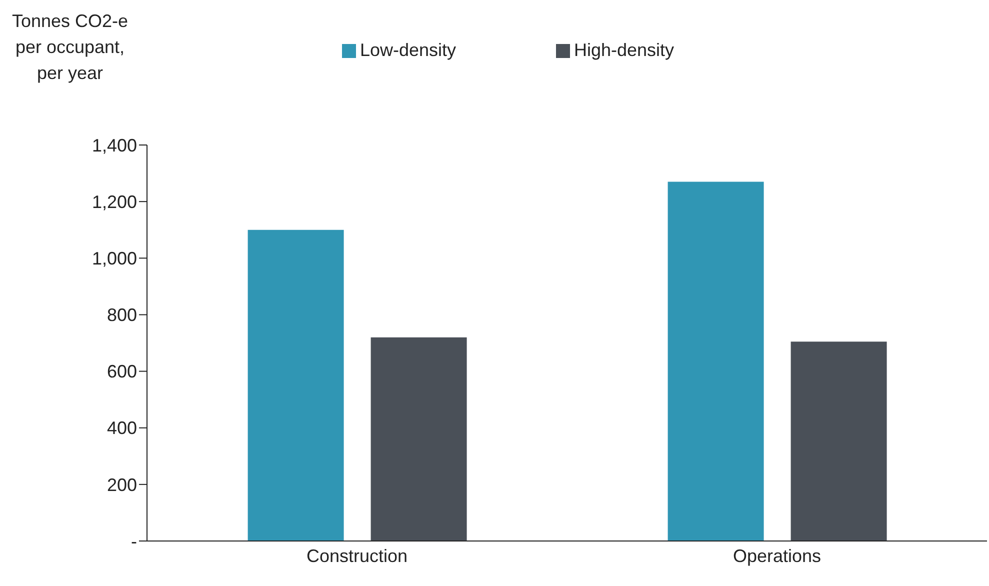 The width and height of the screenshot is (989, 586). Describe the element at coordinates (777, 556) in the screenshot. I see `x-tick-label: Operations` at that location.